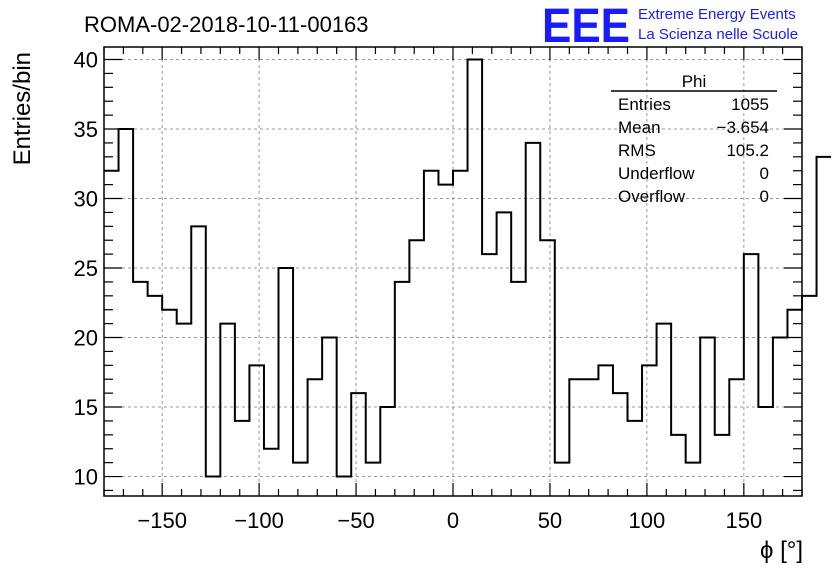 This screenshot has height=572, width=836. Describe the element at coordinates (86, 60) in the screenshot. I see `y-tick-label: 40` at that location.